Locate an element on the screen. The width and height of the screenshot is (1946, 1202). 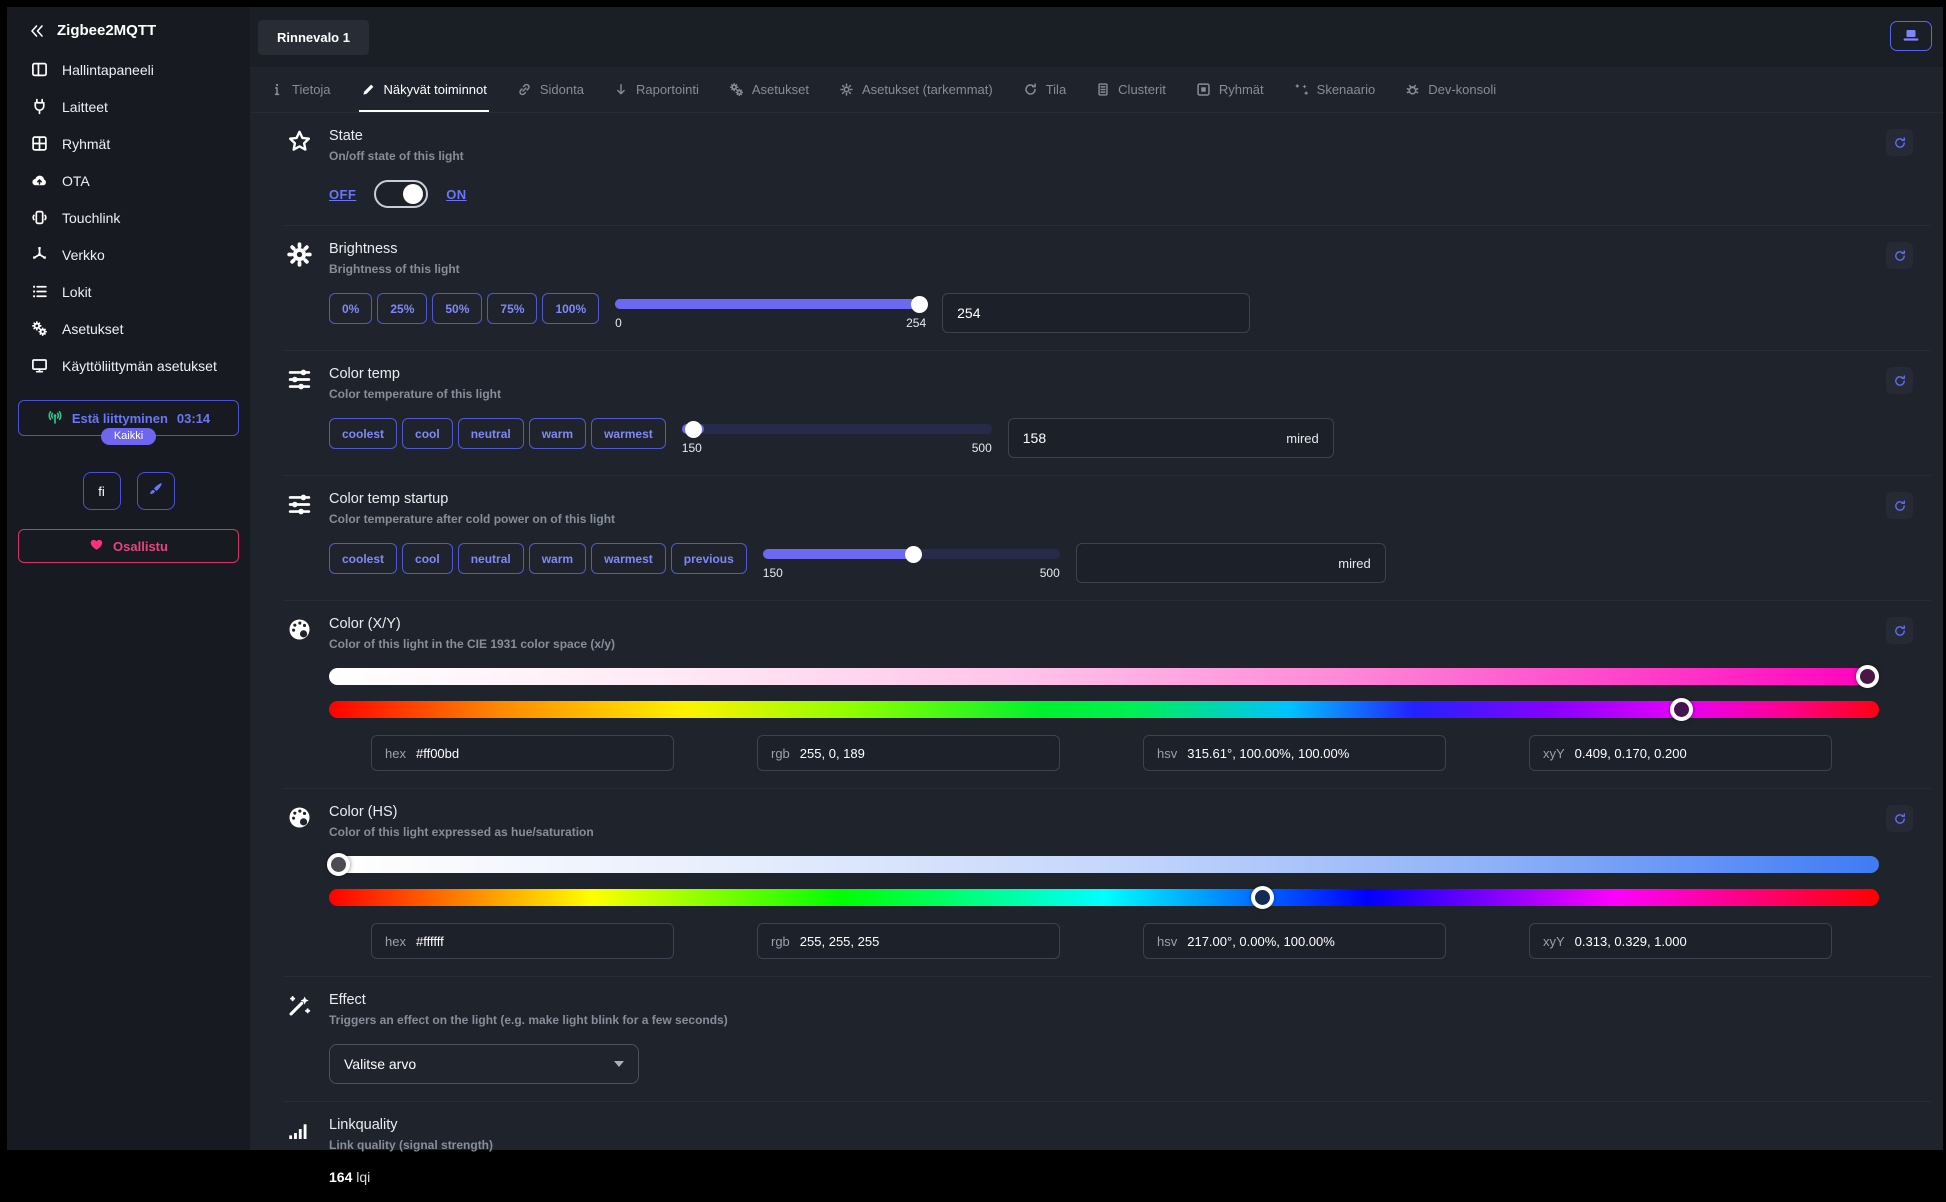
refresh-brightness-button is located at coordinates (1899, 255).